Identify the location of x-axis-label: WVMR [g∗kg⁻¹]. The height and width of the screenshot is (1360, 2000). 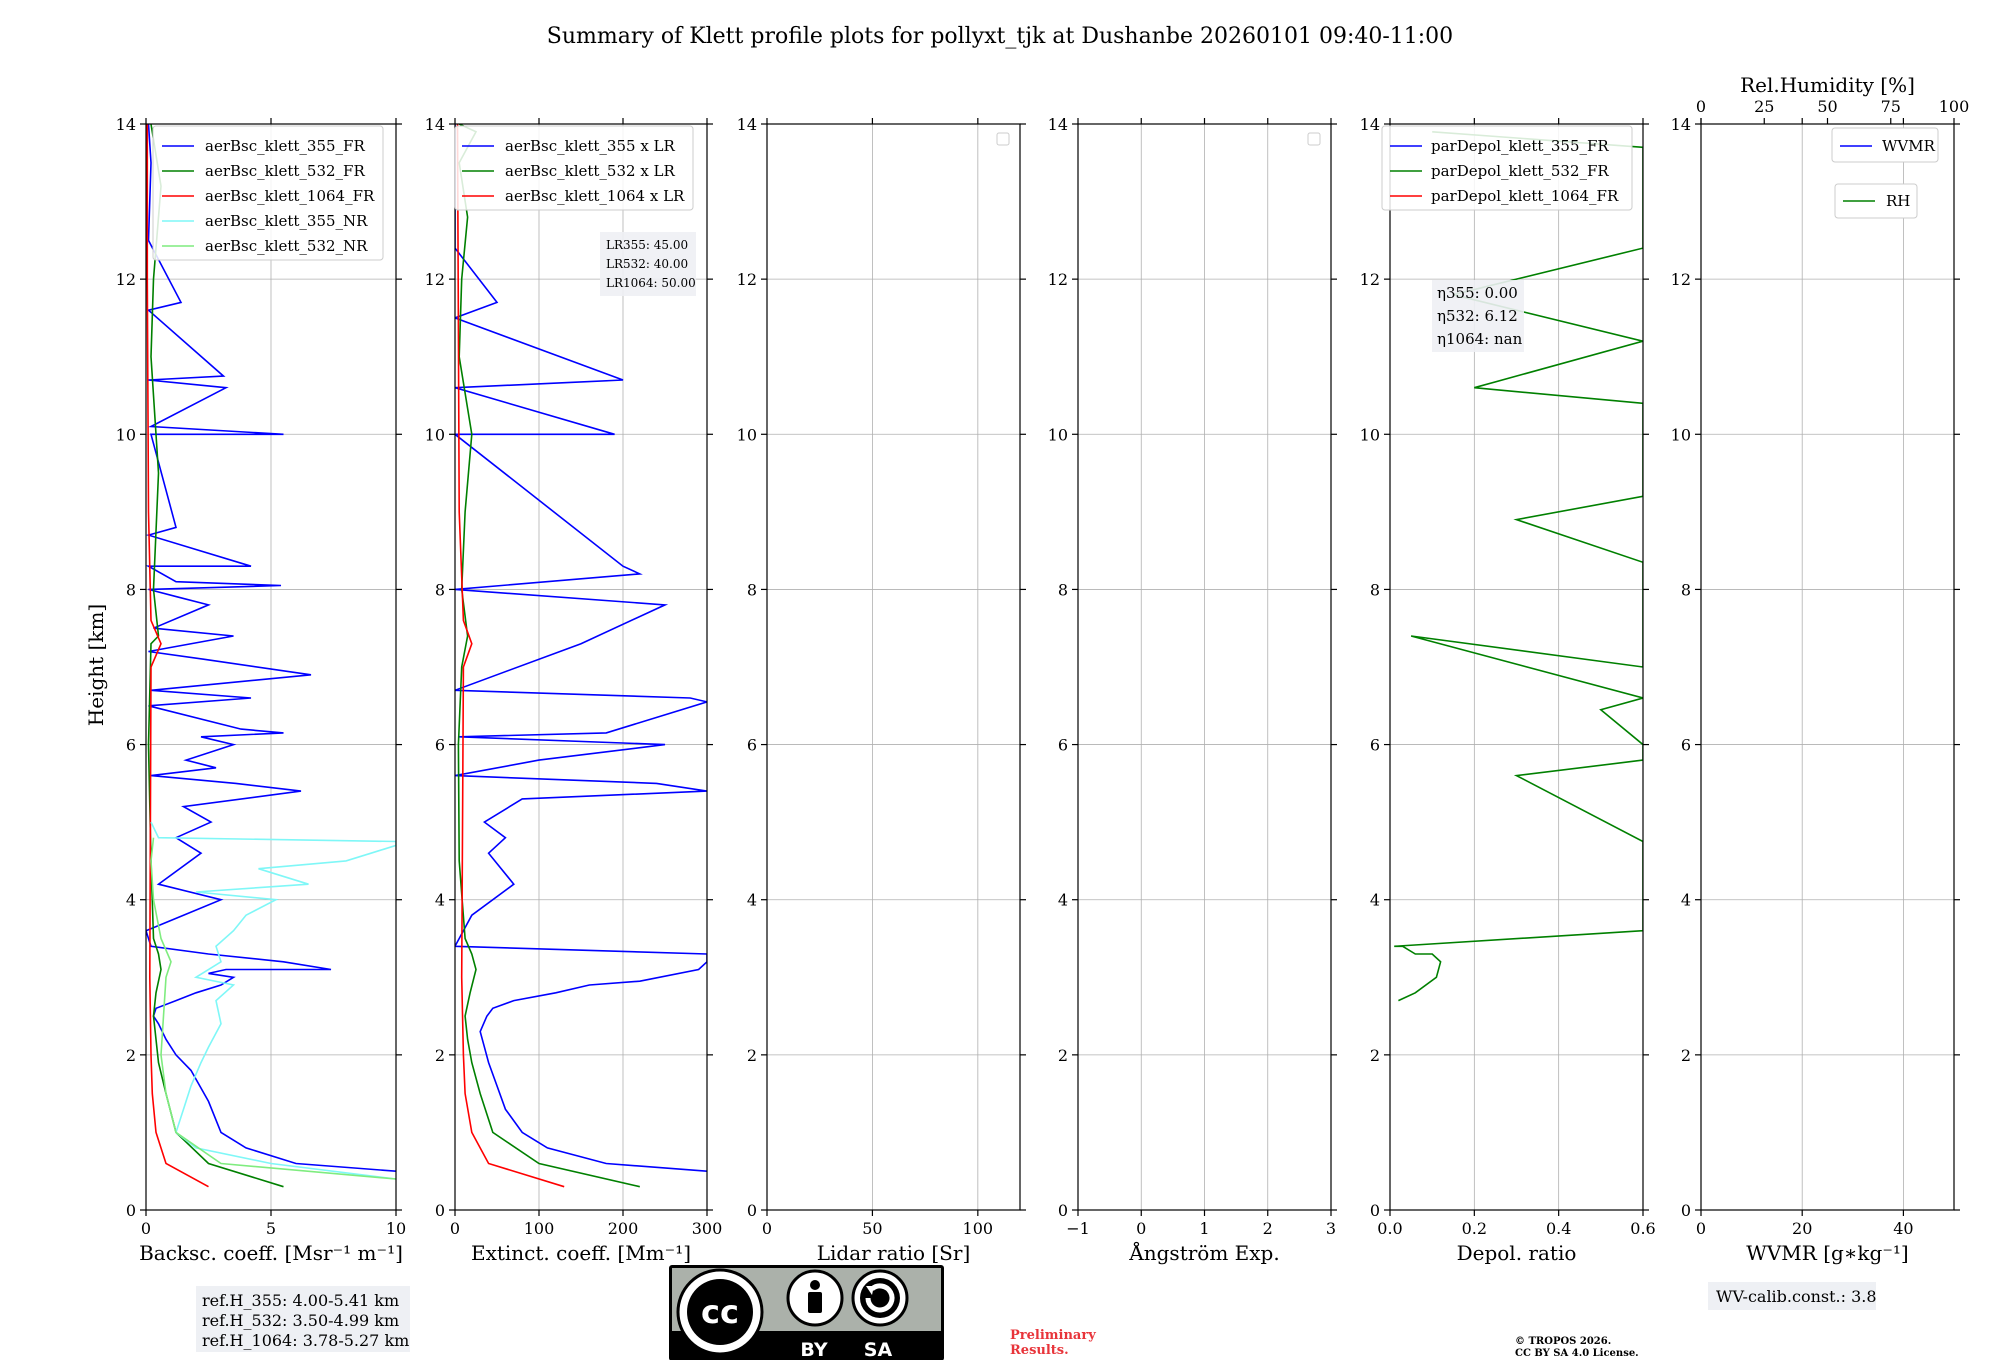
(1827, 1253).